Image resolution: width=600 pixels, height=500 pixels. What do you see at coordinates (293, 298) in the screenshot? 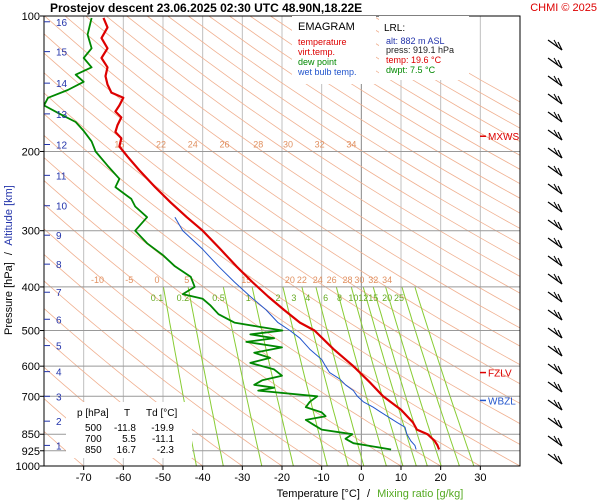
I see `mixing-ratio-label: 3` at bounding box center [293, 298].